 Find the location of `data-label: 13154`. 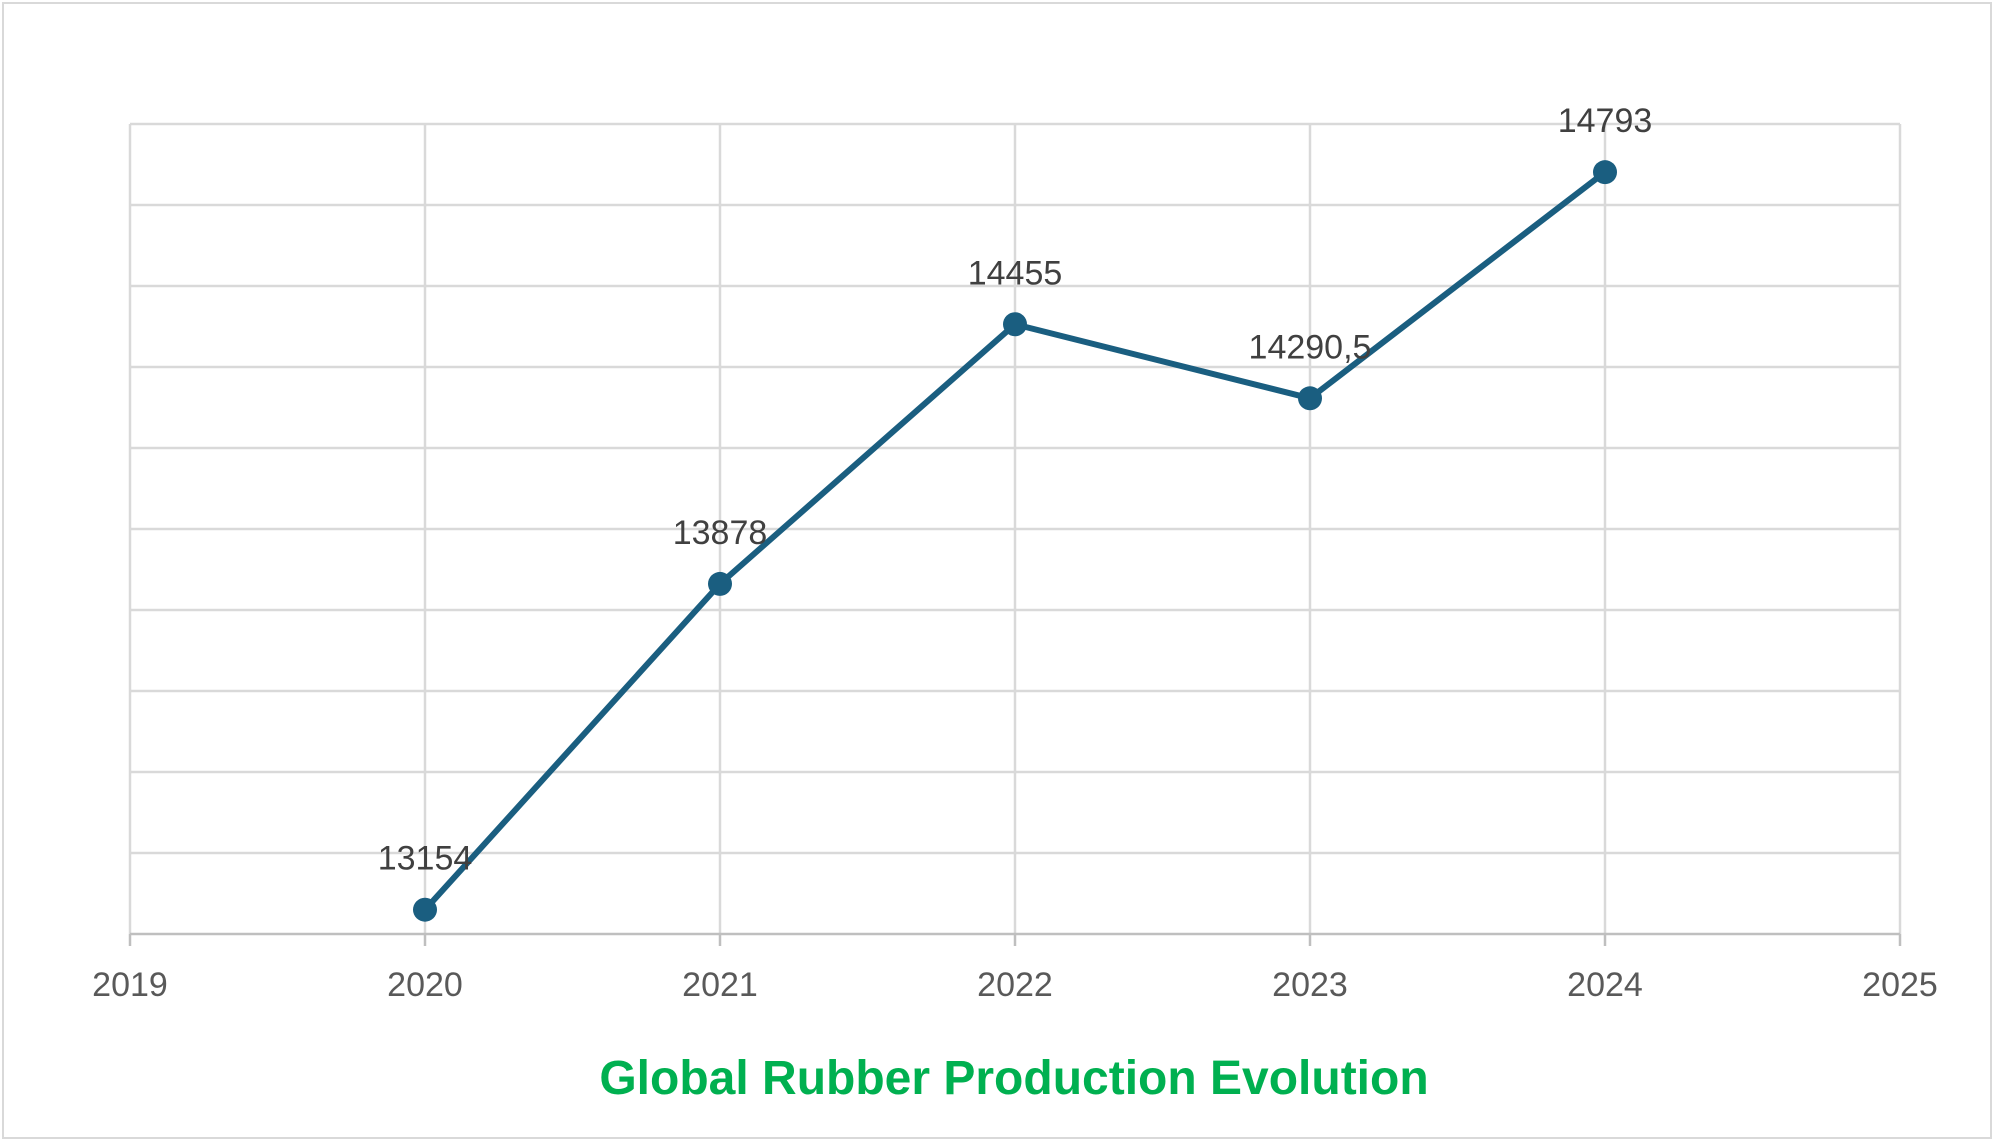

data-label: 13154 is located at coordinates (425, 859).